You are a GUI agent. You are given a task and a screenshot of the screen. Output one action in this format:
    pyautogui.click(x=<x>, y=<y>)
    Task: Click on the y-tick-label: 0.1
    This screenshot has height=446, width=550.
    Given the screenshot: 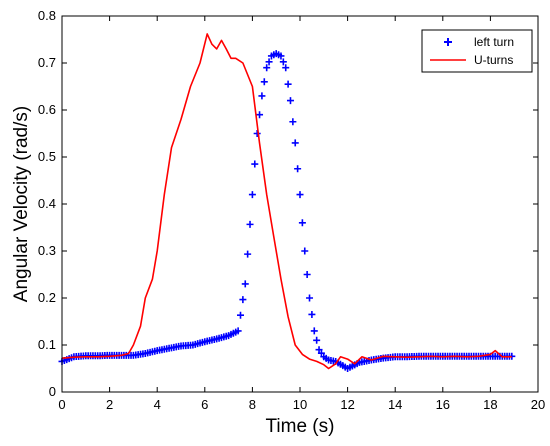 What is the action you would take?
    pyautogui.click(x=47, y=344)
    